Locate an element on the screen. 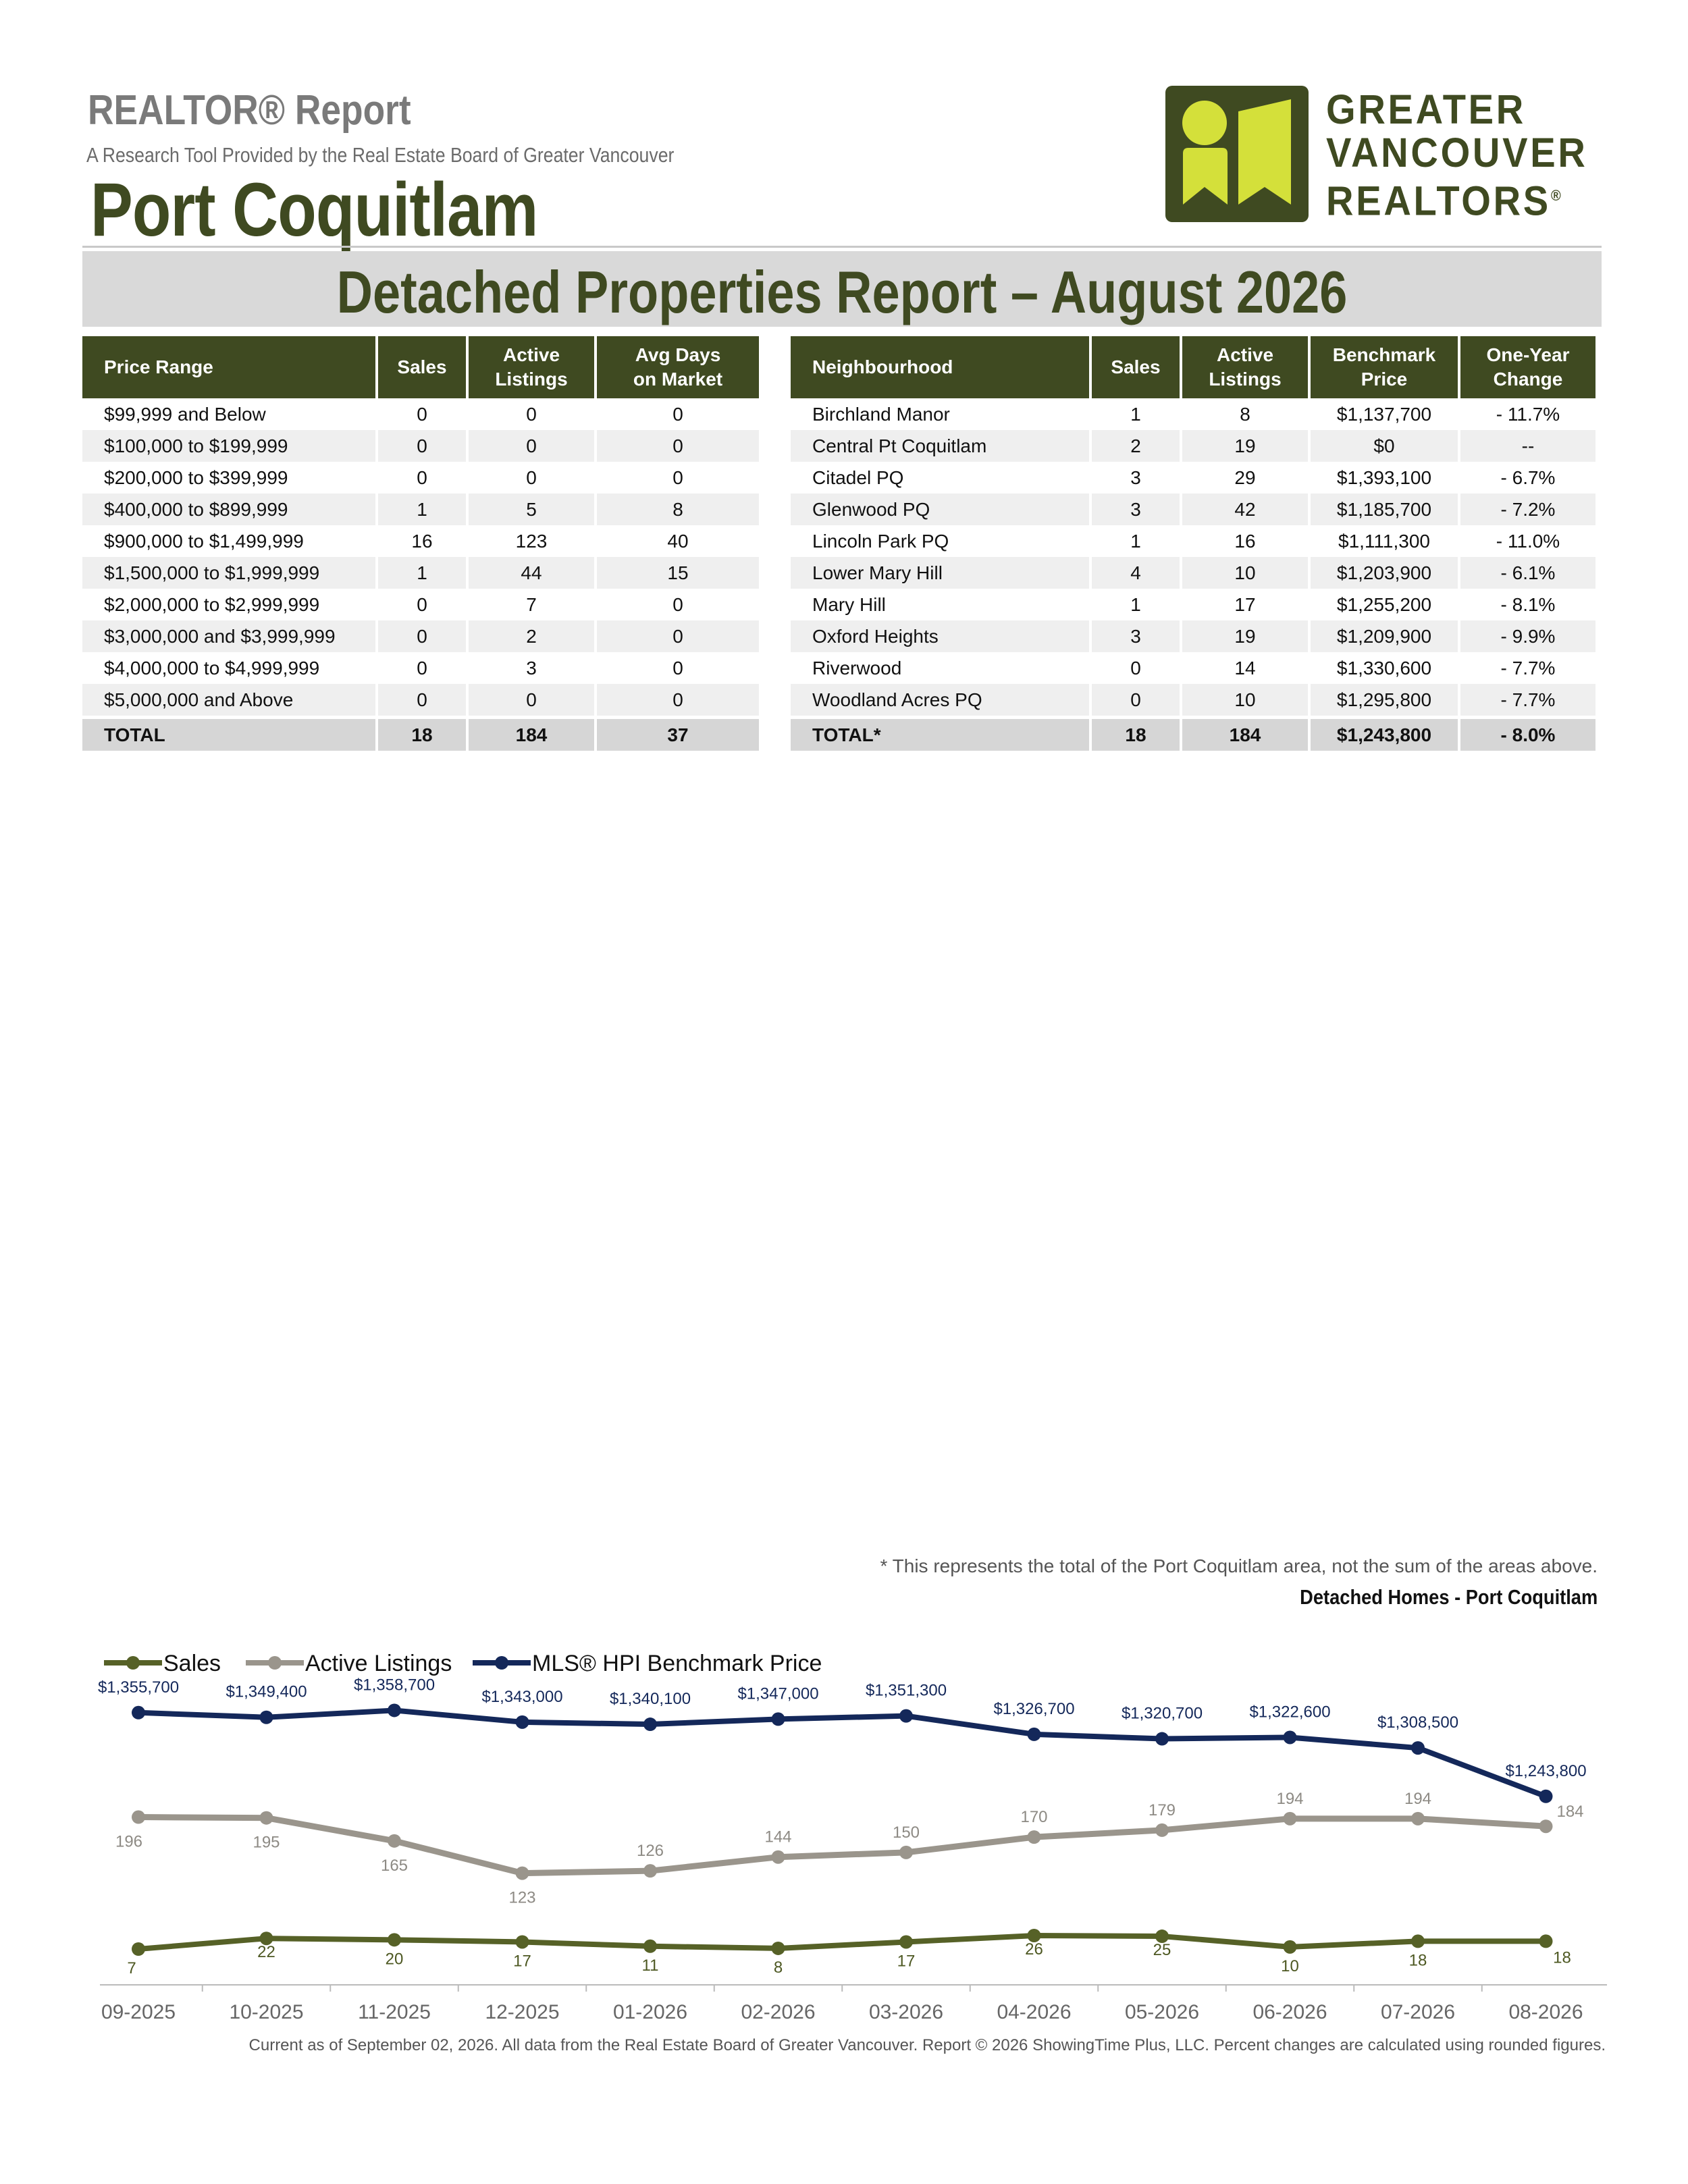  table-cell: 3 is located at coordinates (1135, 477).